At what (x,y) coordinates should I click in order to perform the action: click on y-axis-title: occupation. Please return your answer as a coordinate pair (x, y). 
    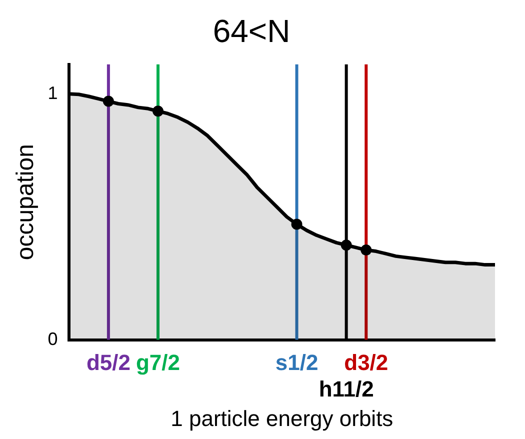
    Looking at the image, I should click on (26, 202).